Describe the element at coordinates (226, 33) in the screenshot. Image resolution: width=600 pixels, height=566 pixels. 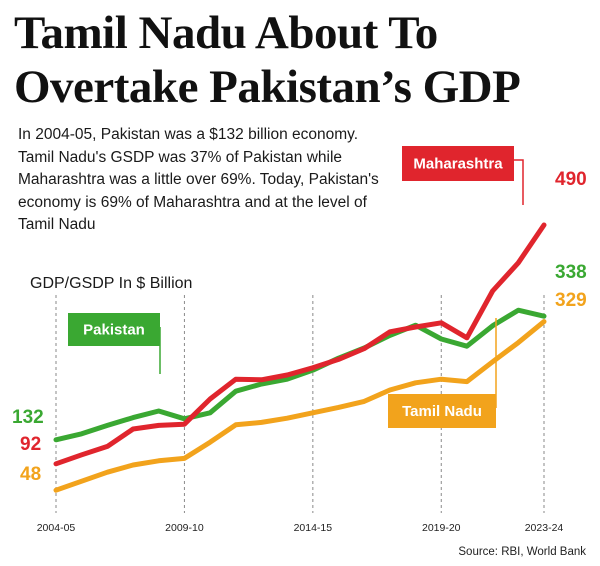
I see `headline-line-1: Tamil Nadu About To` at that location.